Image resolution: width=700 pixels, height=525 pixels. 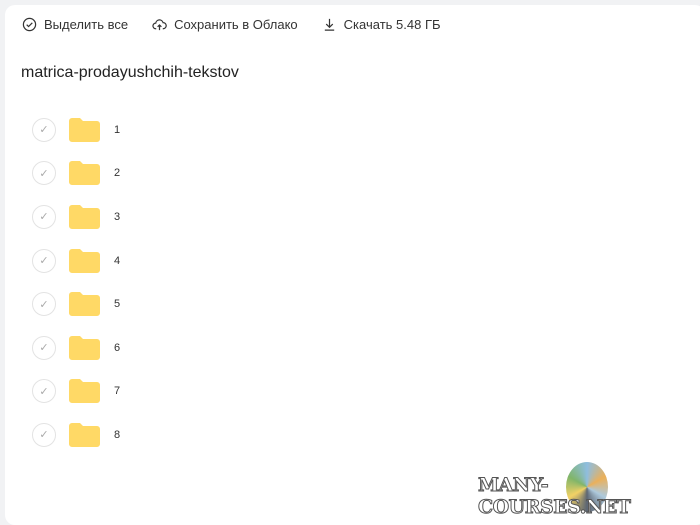 I want to click on folder-name: 1, so click(x=117, y=129).